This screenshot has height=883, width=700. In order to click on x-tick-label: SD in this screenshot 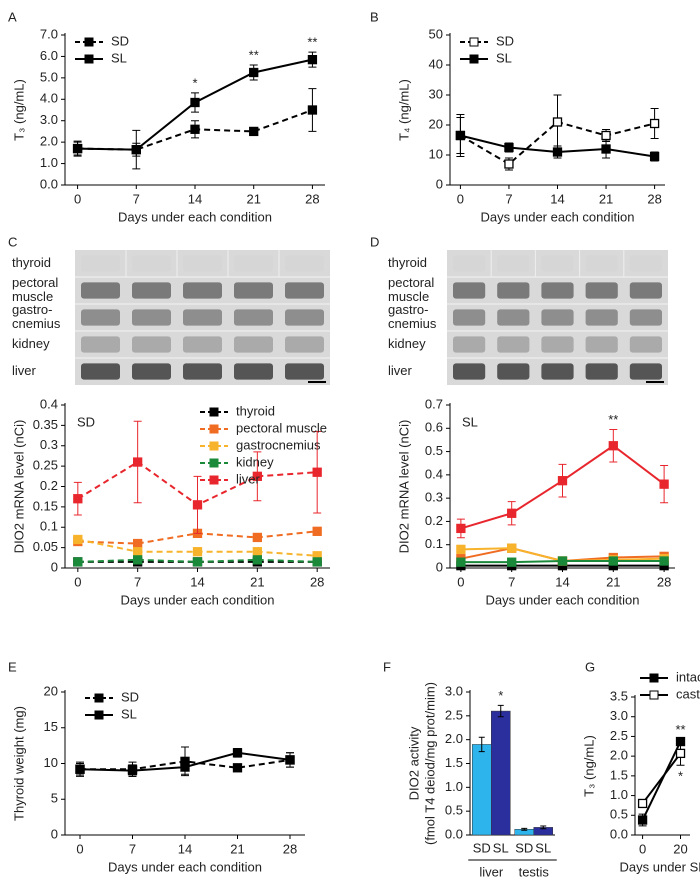, I will do `click(524, 847)`.